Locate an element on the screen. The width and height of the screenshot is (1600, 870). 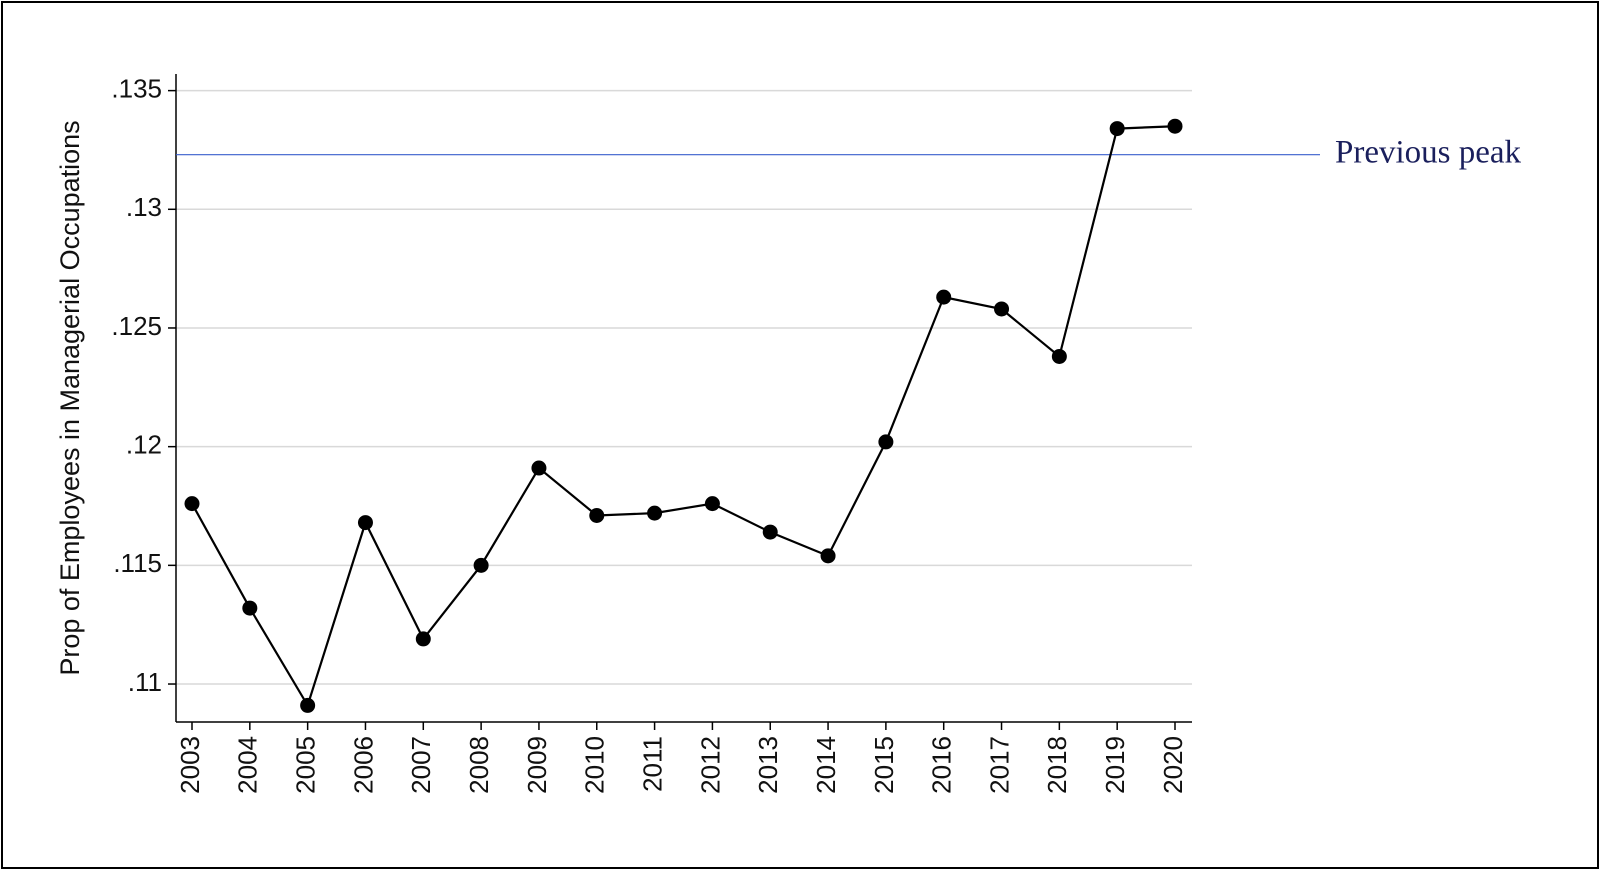
x-tick-label: 2005 is located at coordinates (306, 765).